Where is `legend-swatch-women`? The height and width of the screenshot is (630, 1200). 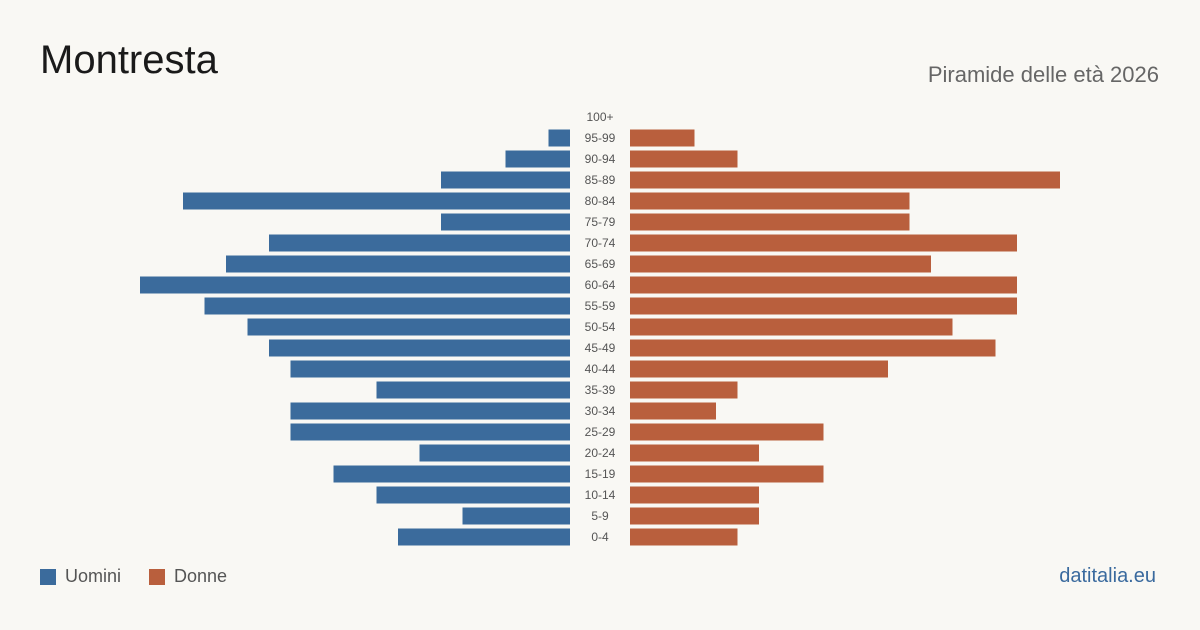 legend-swatch-women is located at coordinates (157, 576).